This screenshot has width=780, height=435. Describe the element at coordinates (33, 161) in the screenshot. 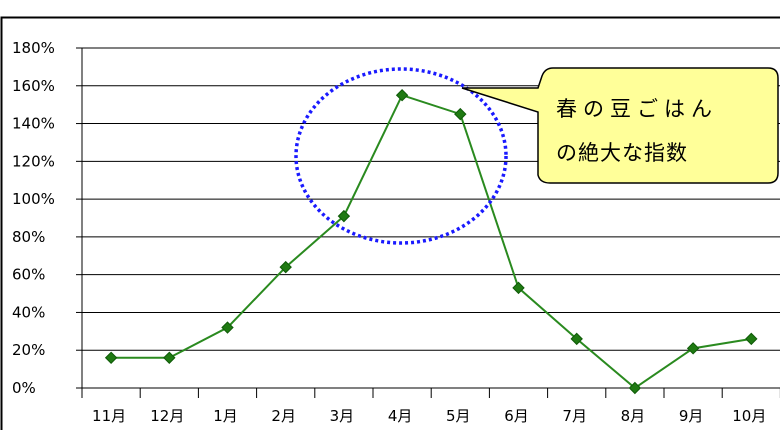

I see `y-tick-label: 120%` at that location.